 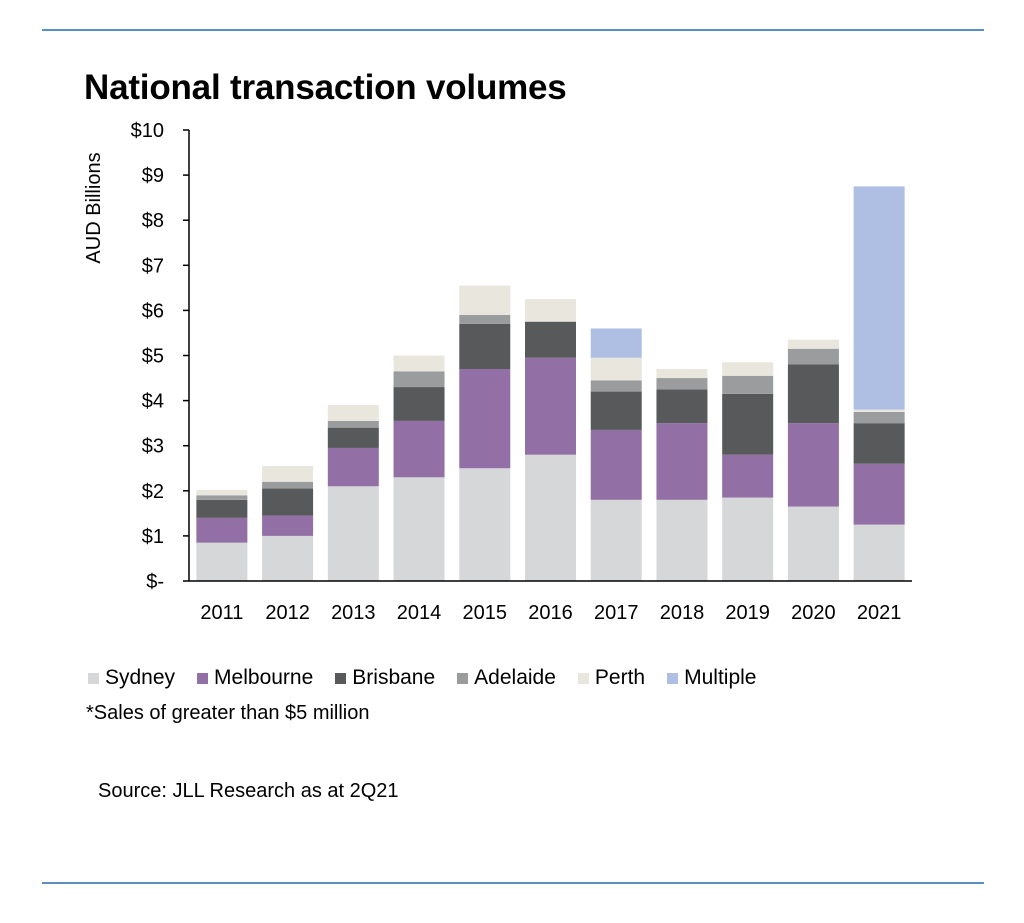 What do you see at coordinates (813, 543) in the screenshot?
I see `bar-segment-sydney-2020` at bounding box center [813, 543].